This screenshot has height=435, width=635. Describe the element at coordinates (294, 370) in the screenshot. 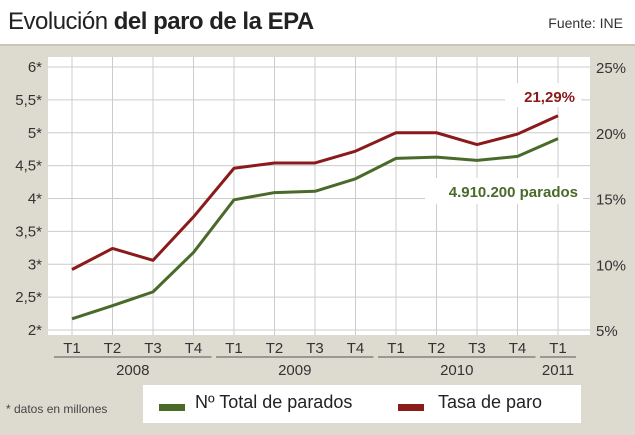

I see `year-label: 2009` at that location.